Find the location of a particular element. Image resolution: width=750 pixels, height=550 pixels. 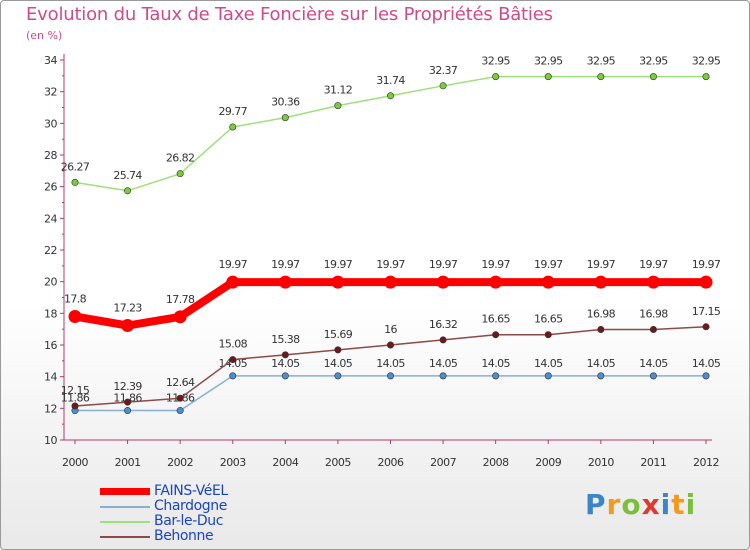

y-tick-label: 32 is located at coordinates (50, 92).